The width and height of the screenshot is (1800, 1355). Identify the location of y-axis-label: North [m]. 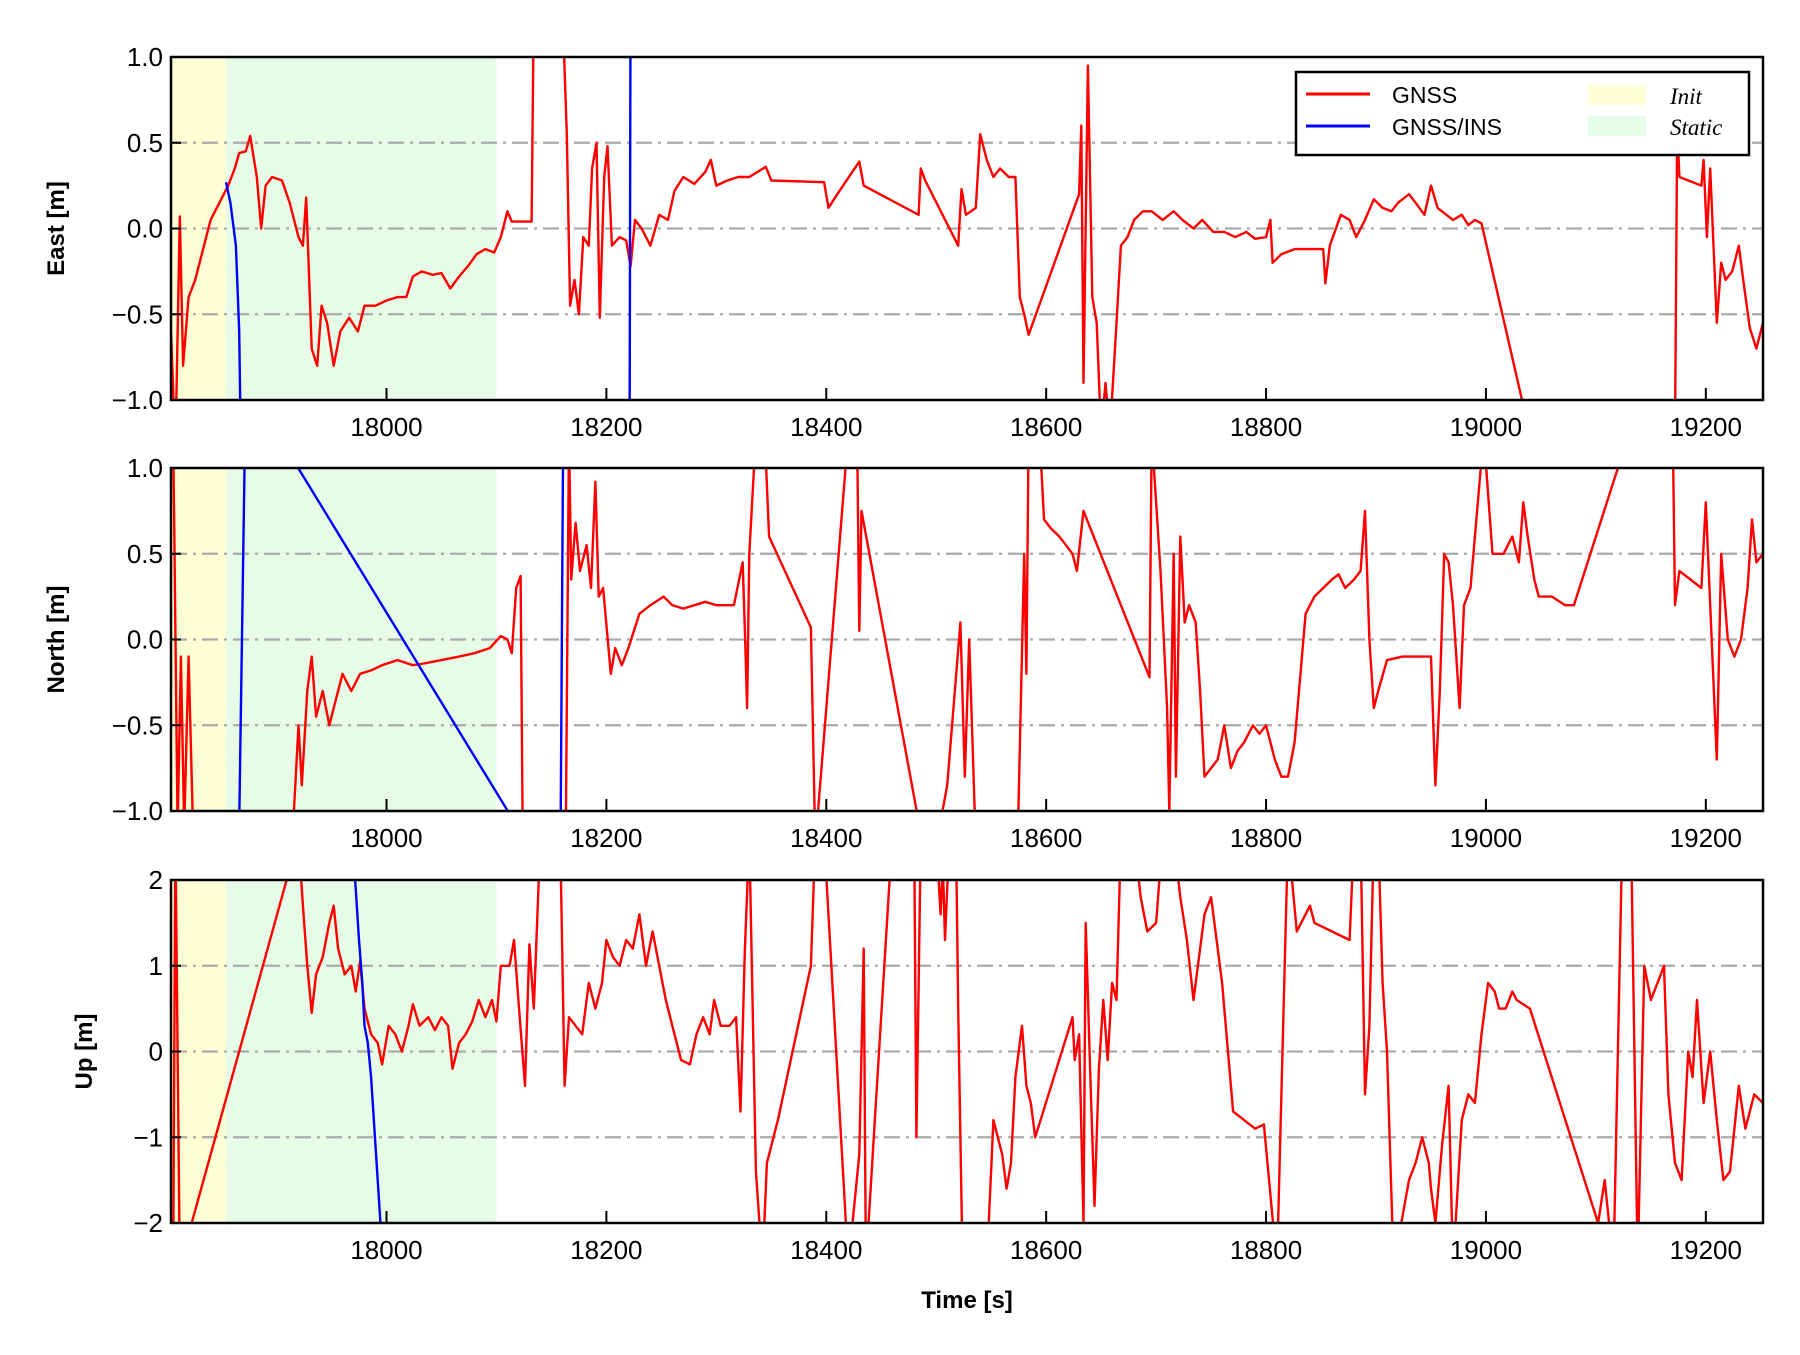
(56, 640).